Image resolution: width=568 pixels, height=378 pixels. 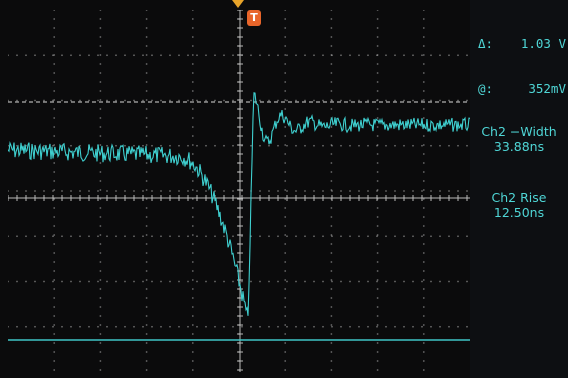 I want to click on measurement-width: Ch2 −Width 33.88ns, so click(x=519, y=139).